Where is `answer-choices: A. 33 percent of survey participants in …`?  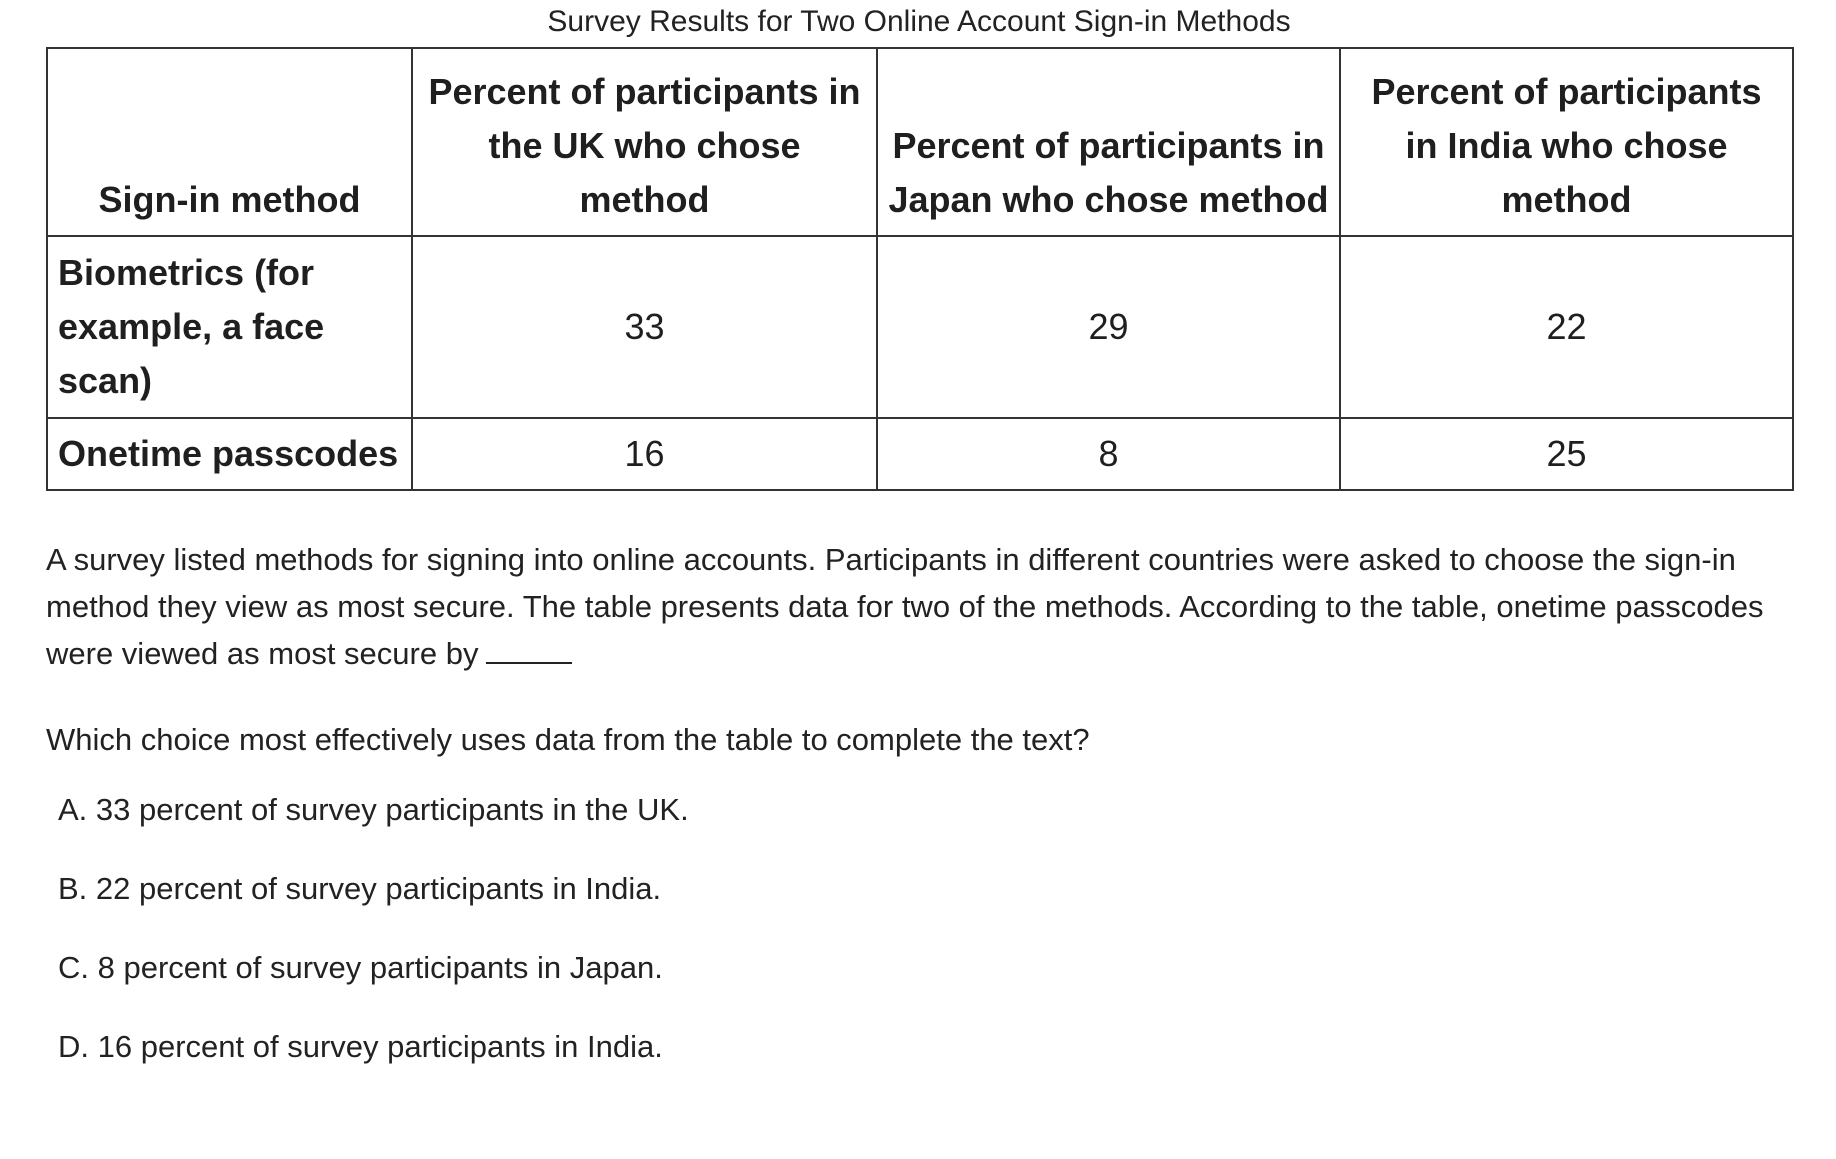
answer-choices: A. 33 percent of survey participants in … is located at coordinates (373, 944).